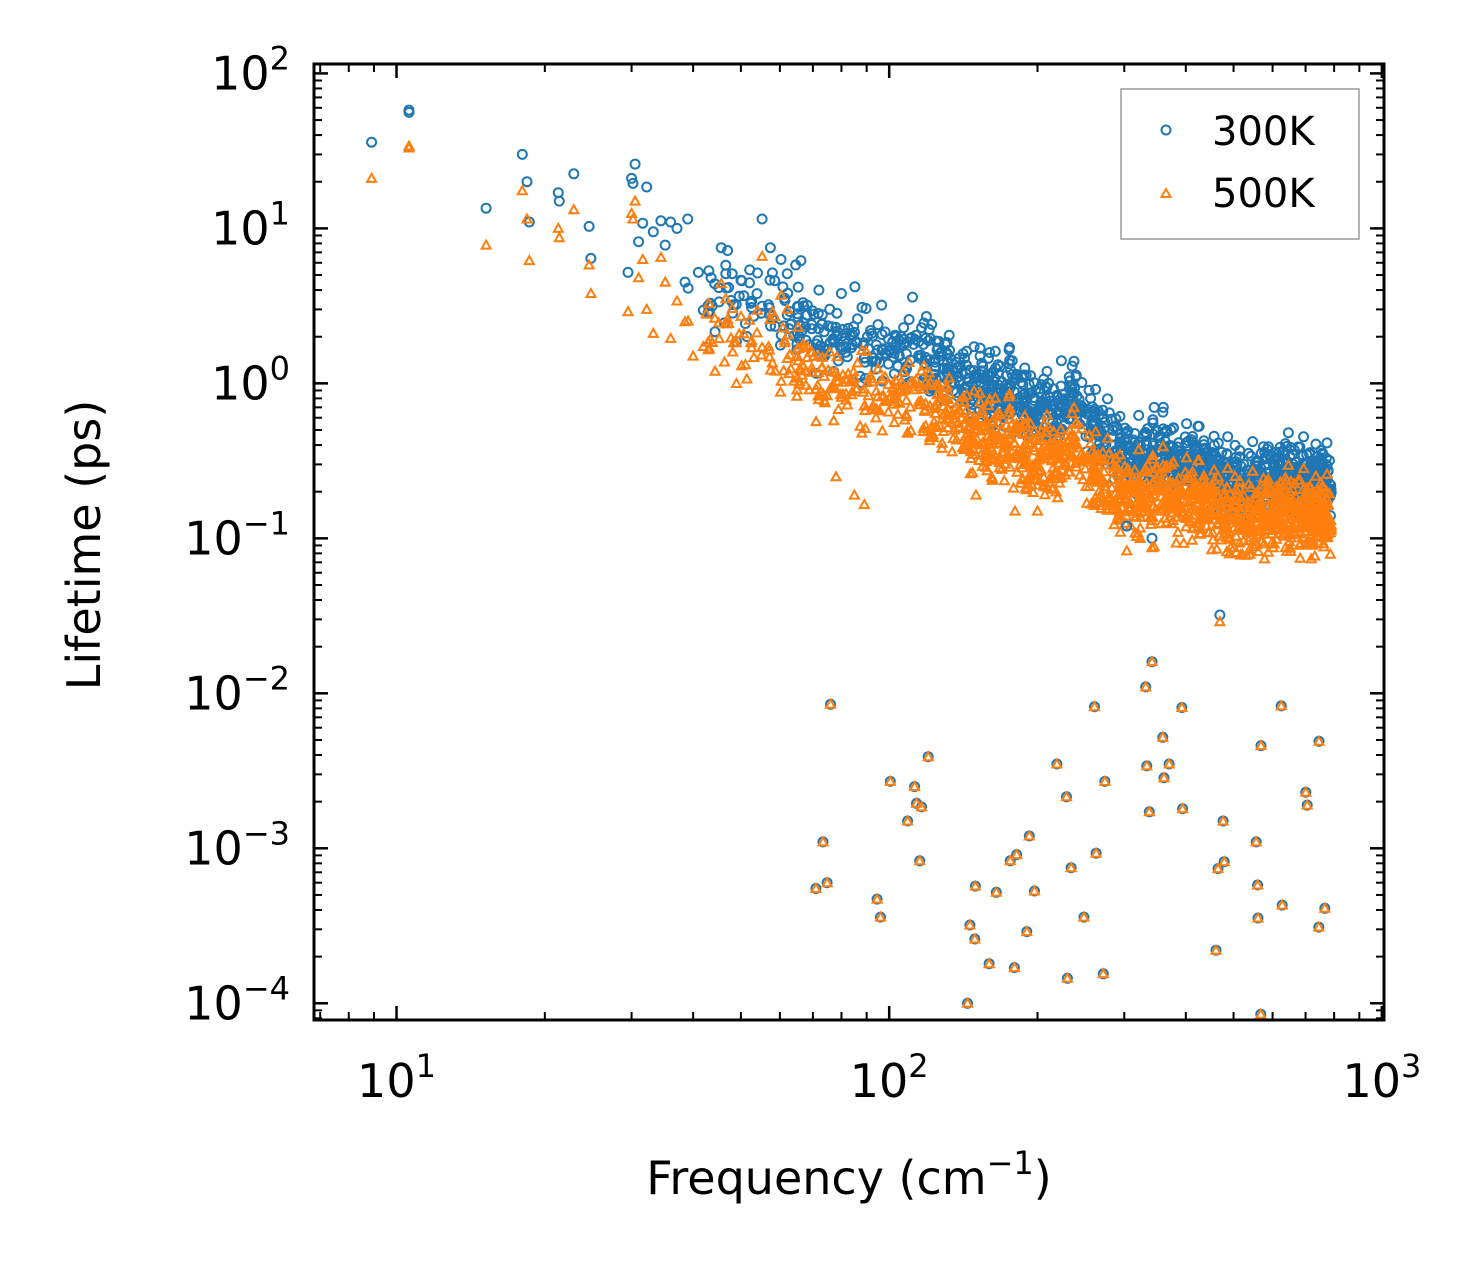  I want to click on x-axis-label: Frequency (cm−1), so click(848, 1174).